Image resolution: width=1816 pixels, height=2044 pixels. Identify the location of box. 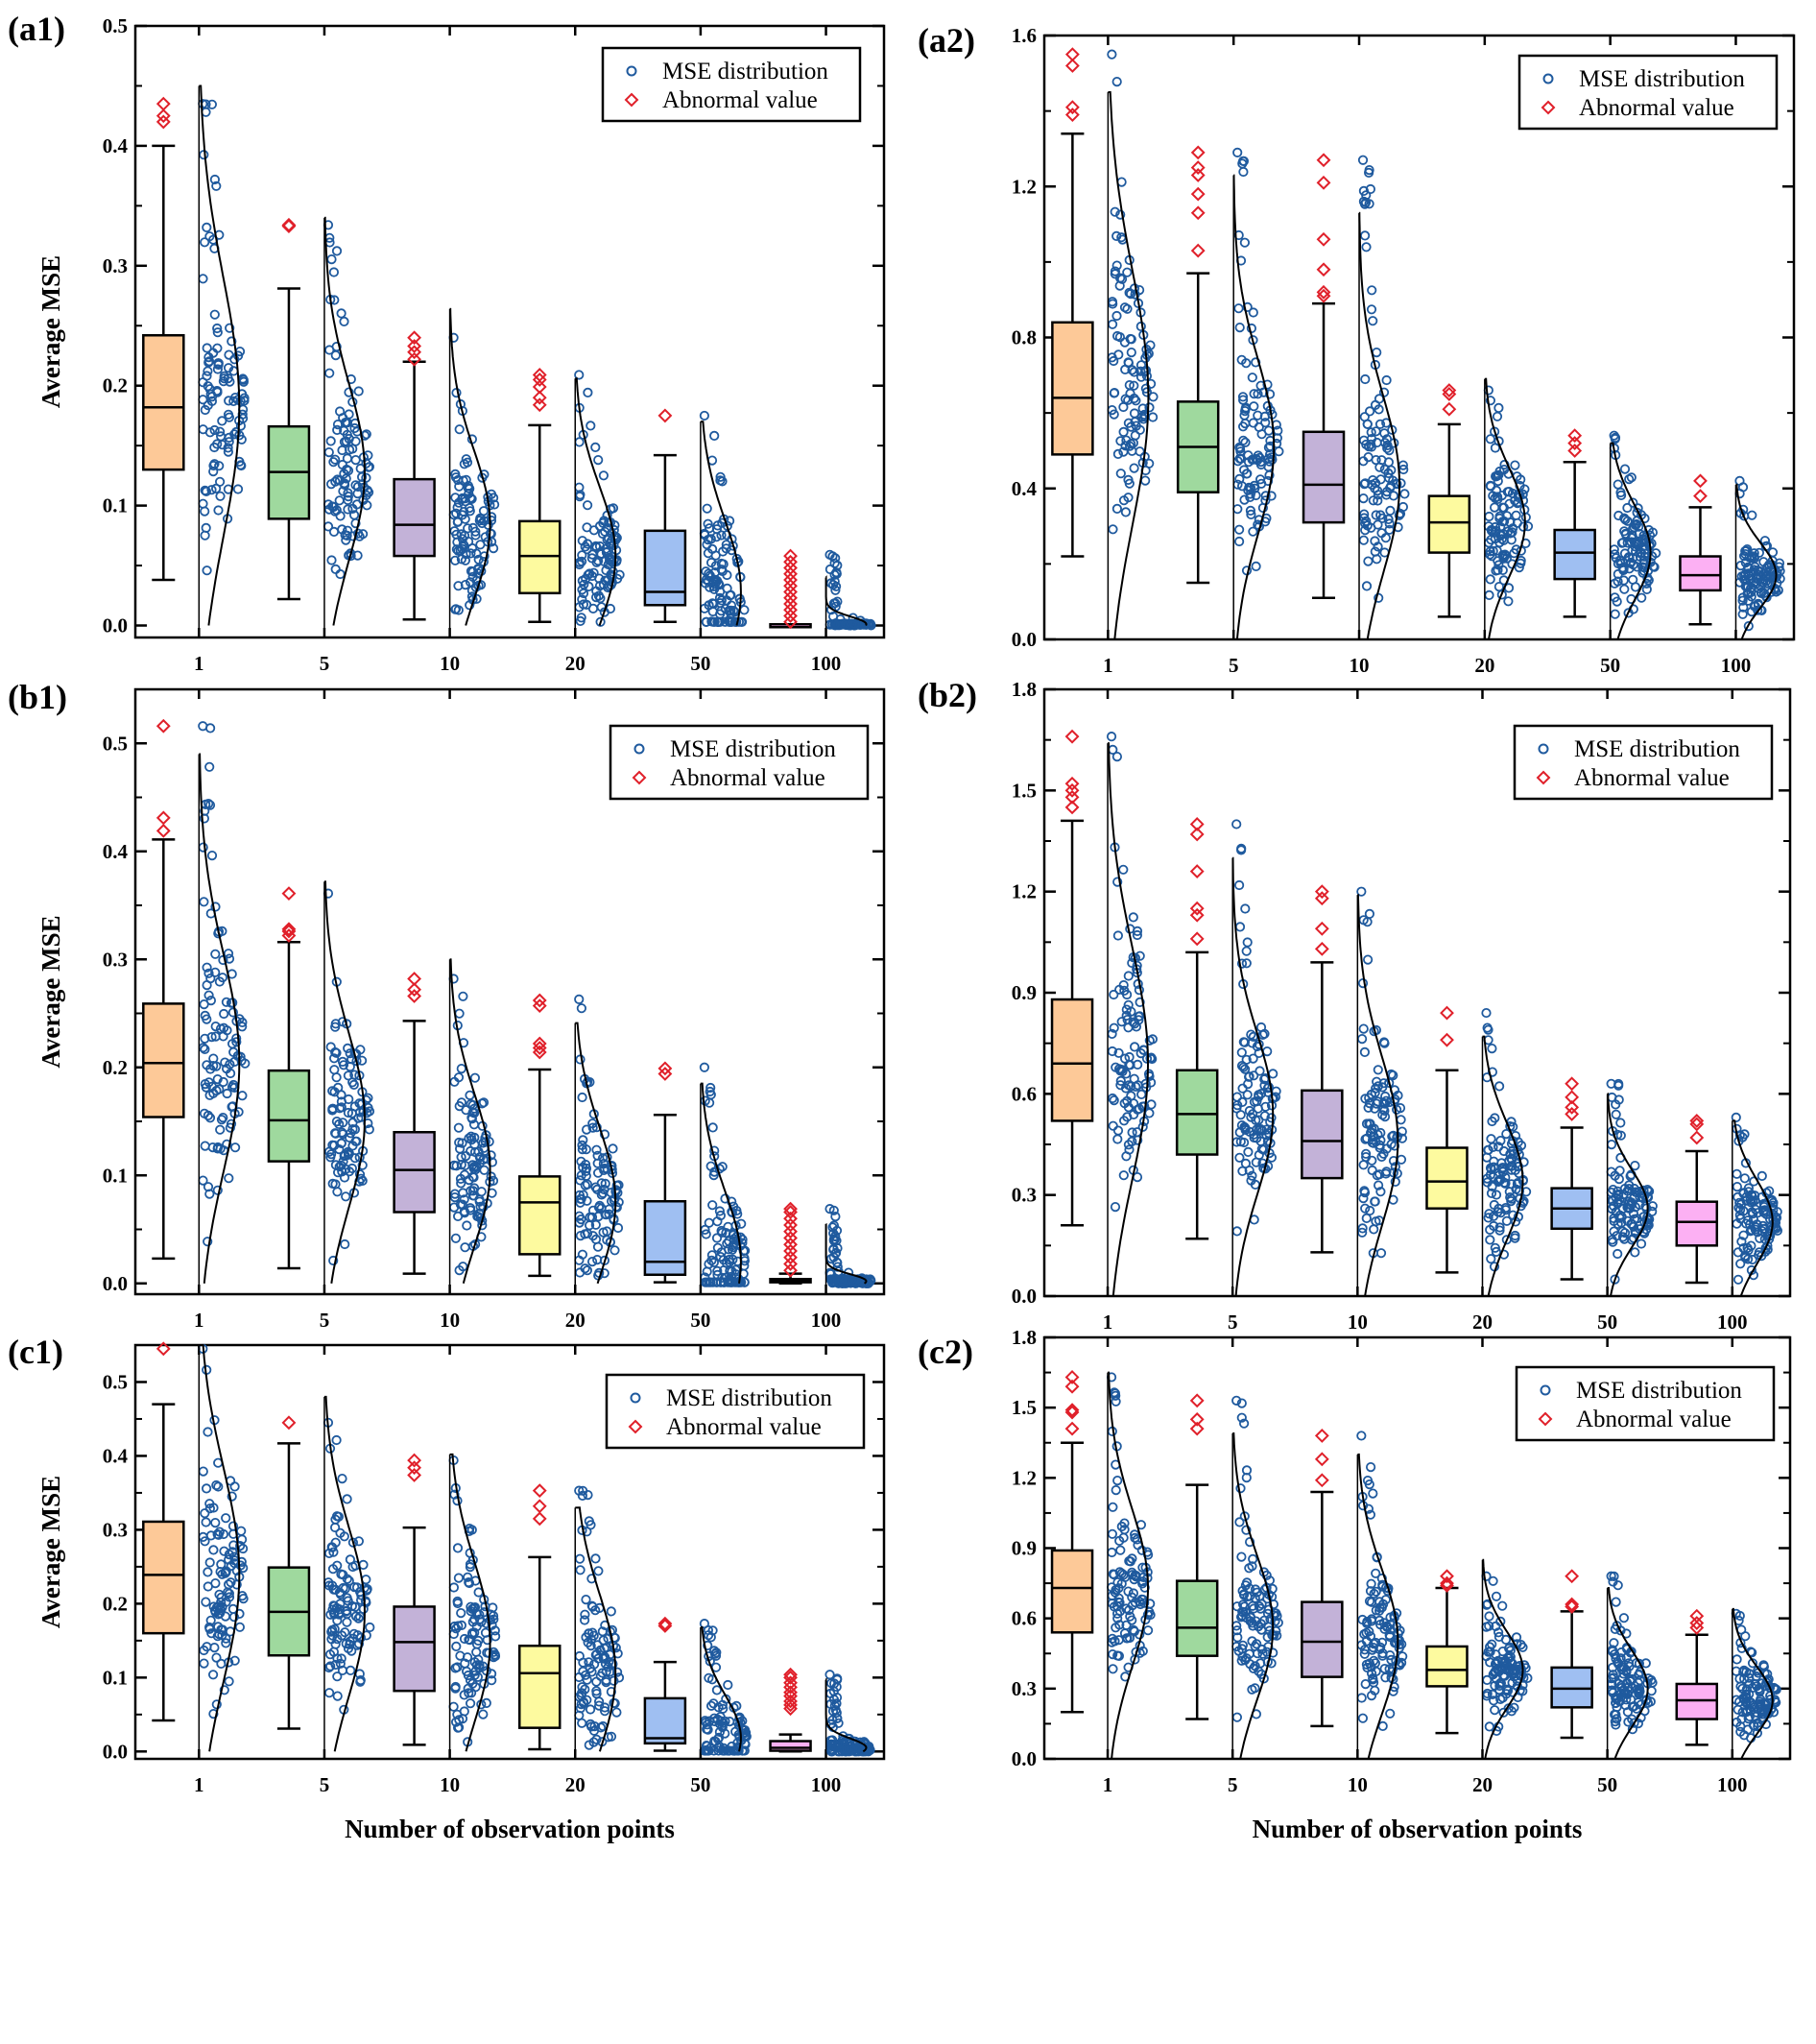
(163, 402).